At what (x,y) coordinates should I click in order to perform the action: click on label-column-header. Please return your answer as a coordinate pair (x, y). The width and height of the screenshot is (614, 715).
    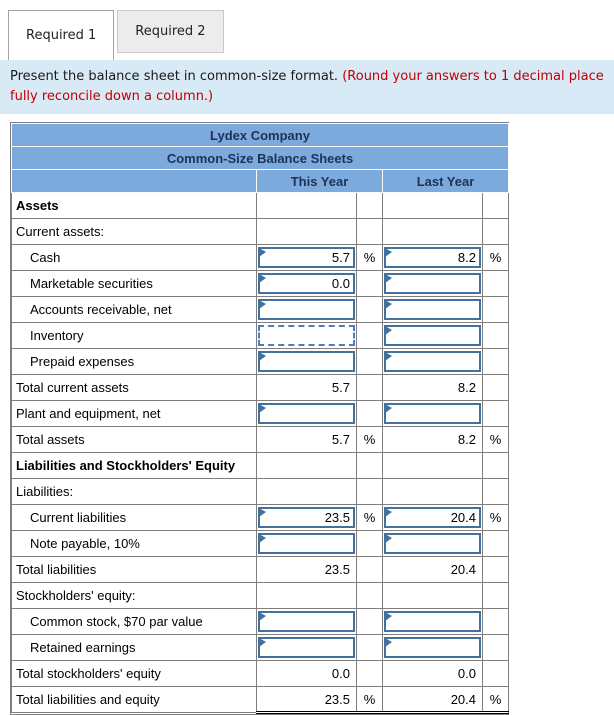
    Looking at the image, I should click on (134, 181).